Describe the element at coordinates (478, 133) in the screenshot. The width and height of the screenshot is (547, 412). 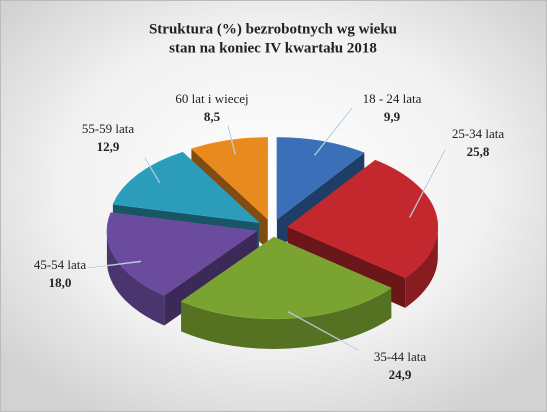
I see `category-label: 25-34 lata` at that location.